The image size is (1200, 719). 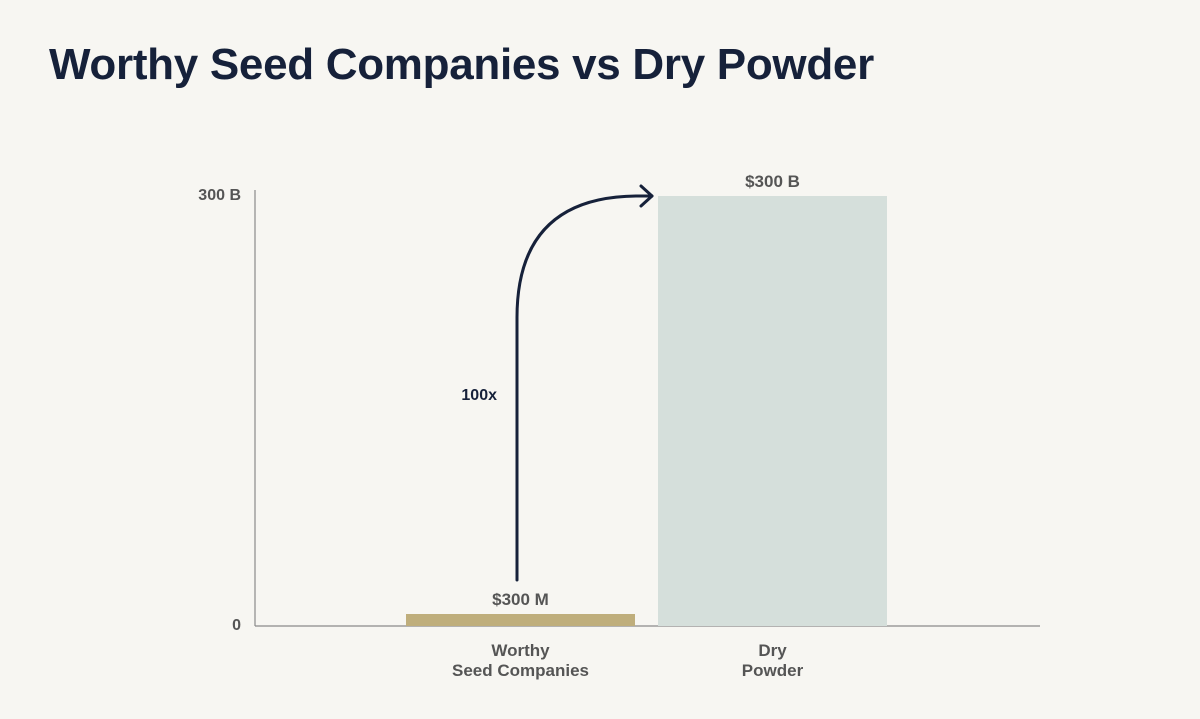 I want to click on multiplier-annotation: 100x, so click(x=557, y=383).